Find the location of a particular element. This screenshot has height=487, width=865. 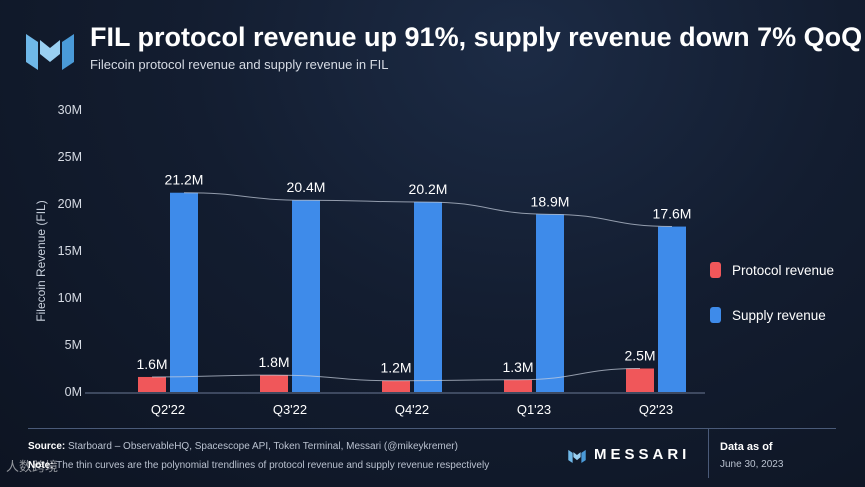

protocol-revenue-label: 1.8M is located at coordinates (273, 362).